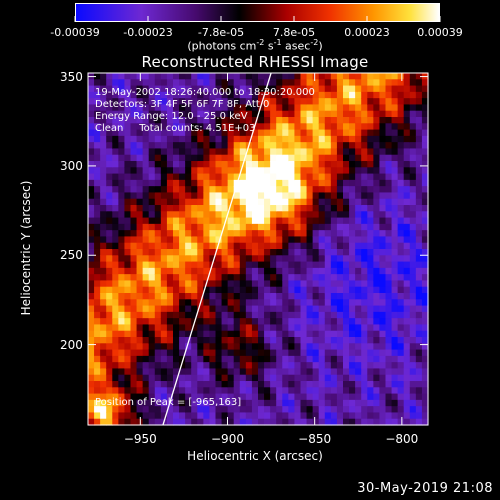 Image resolution: width=500 pixels, height=500 pixels. What do you see at coordinates (171, 116) in the screenshot?
I see `energy-range-text: Energy Range: 12.0 - 25.0 keV` at bounding box center [171, 116].